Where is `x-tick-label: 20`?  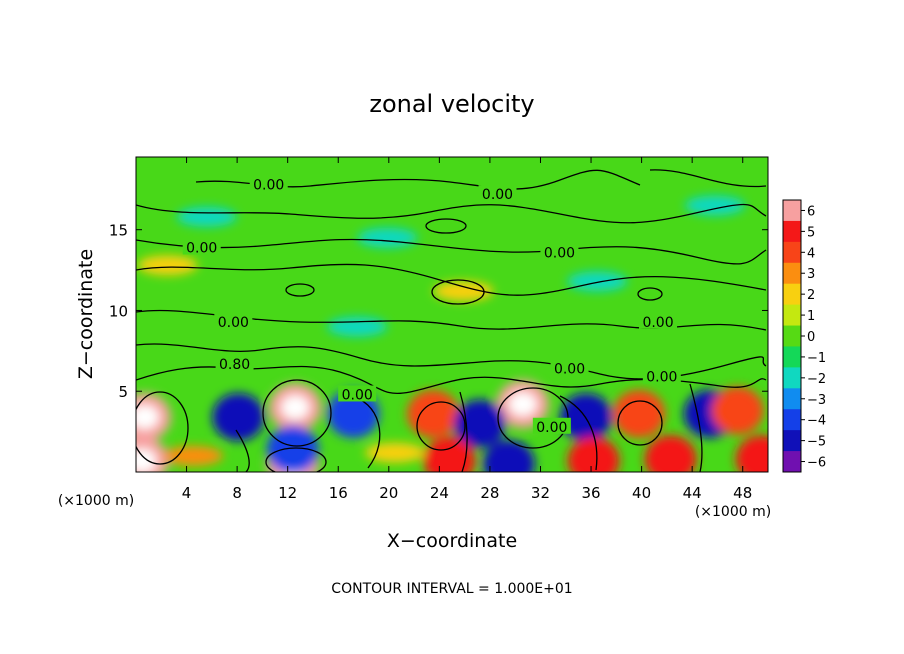
x-tick-label: 20 is located at coordinates (388, 493).